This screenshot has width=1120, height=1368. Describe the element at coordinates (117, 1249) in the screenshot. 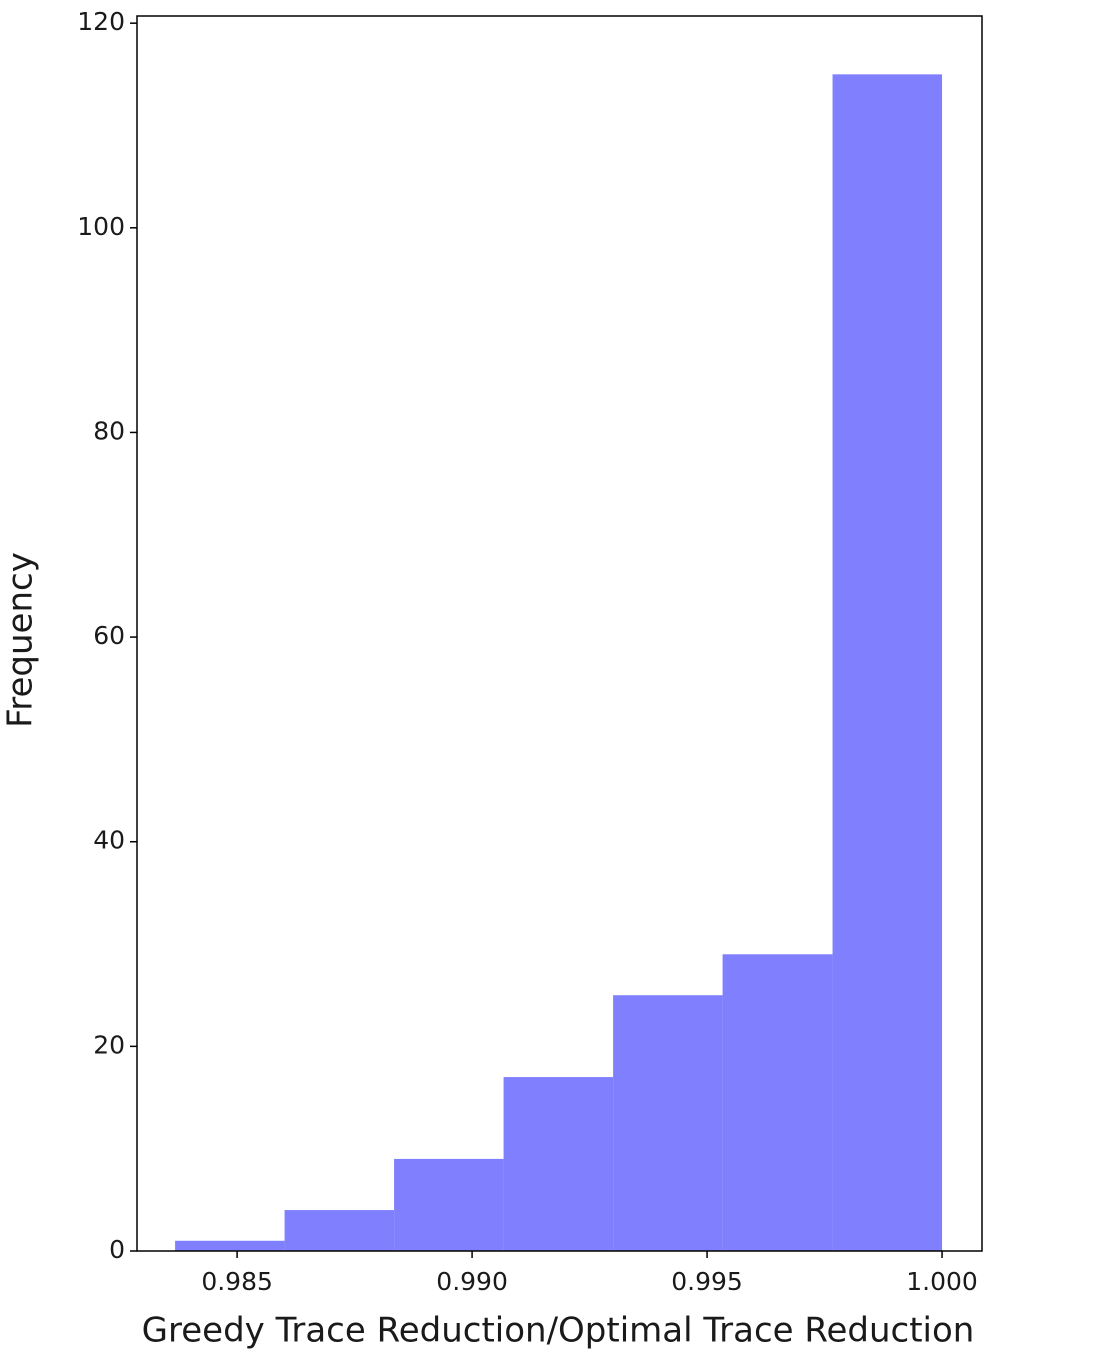

I see `y-tick-label: 0` at that location.